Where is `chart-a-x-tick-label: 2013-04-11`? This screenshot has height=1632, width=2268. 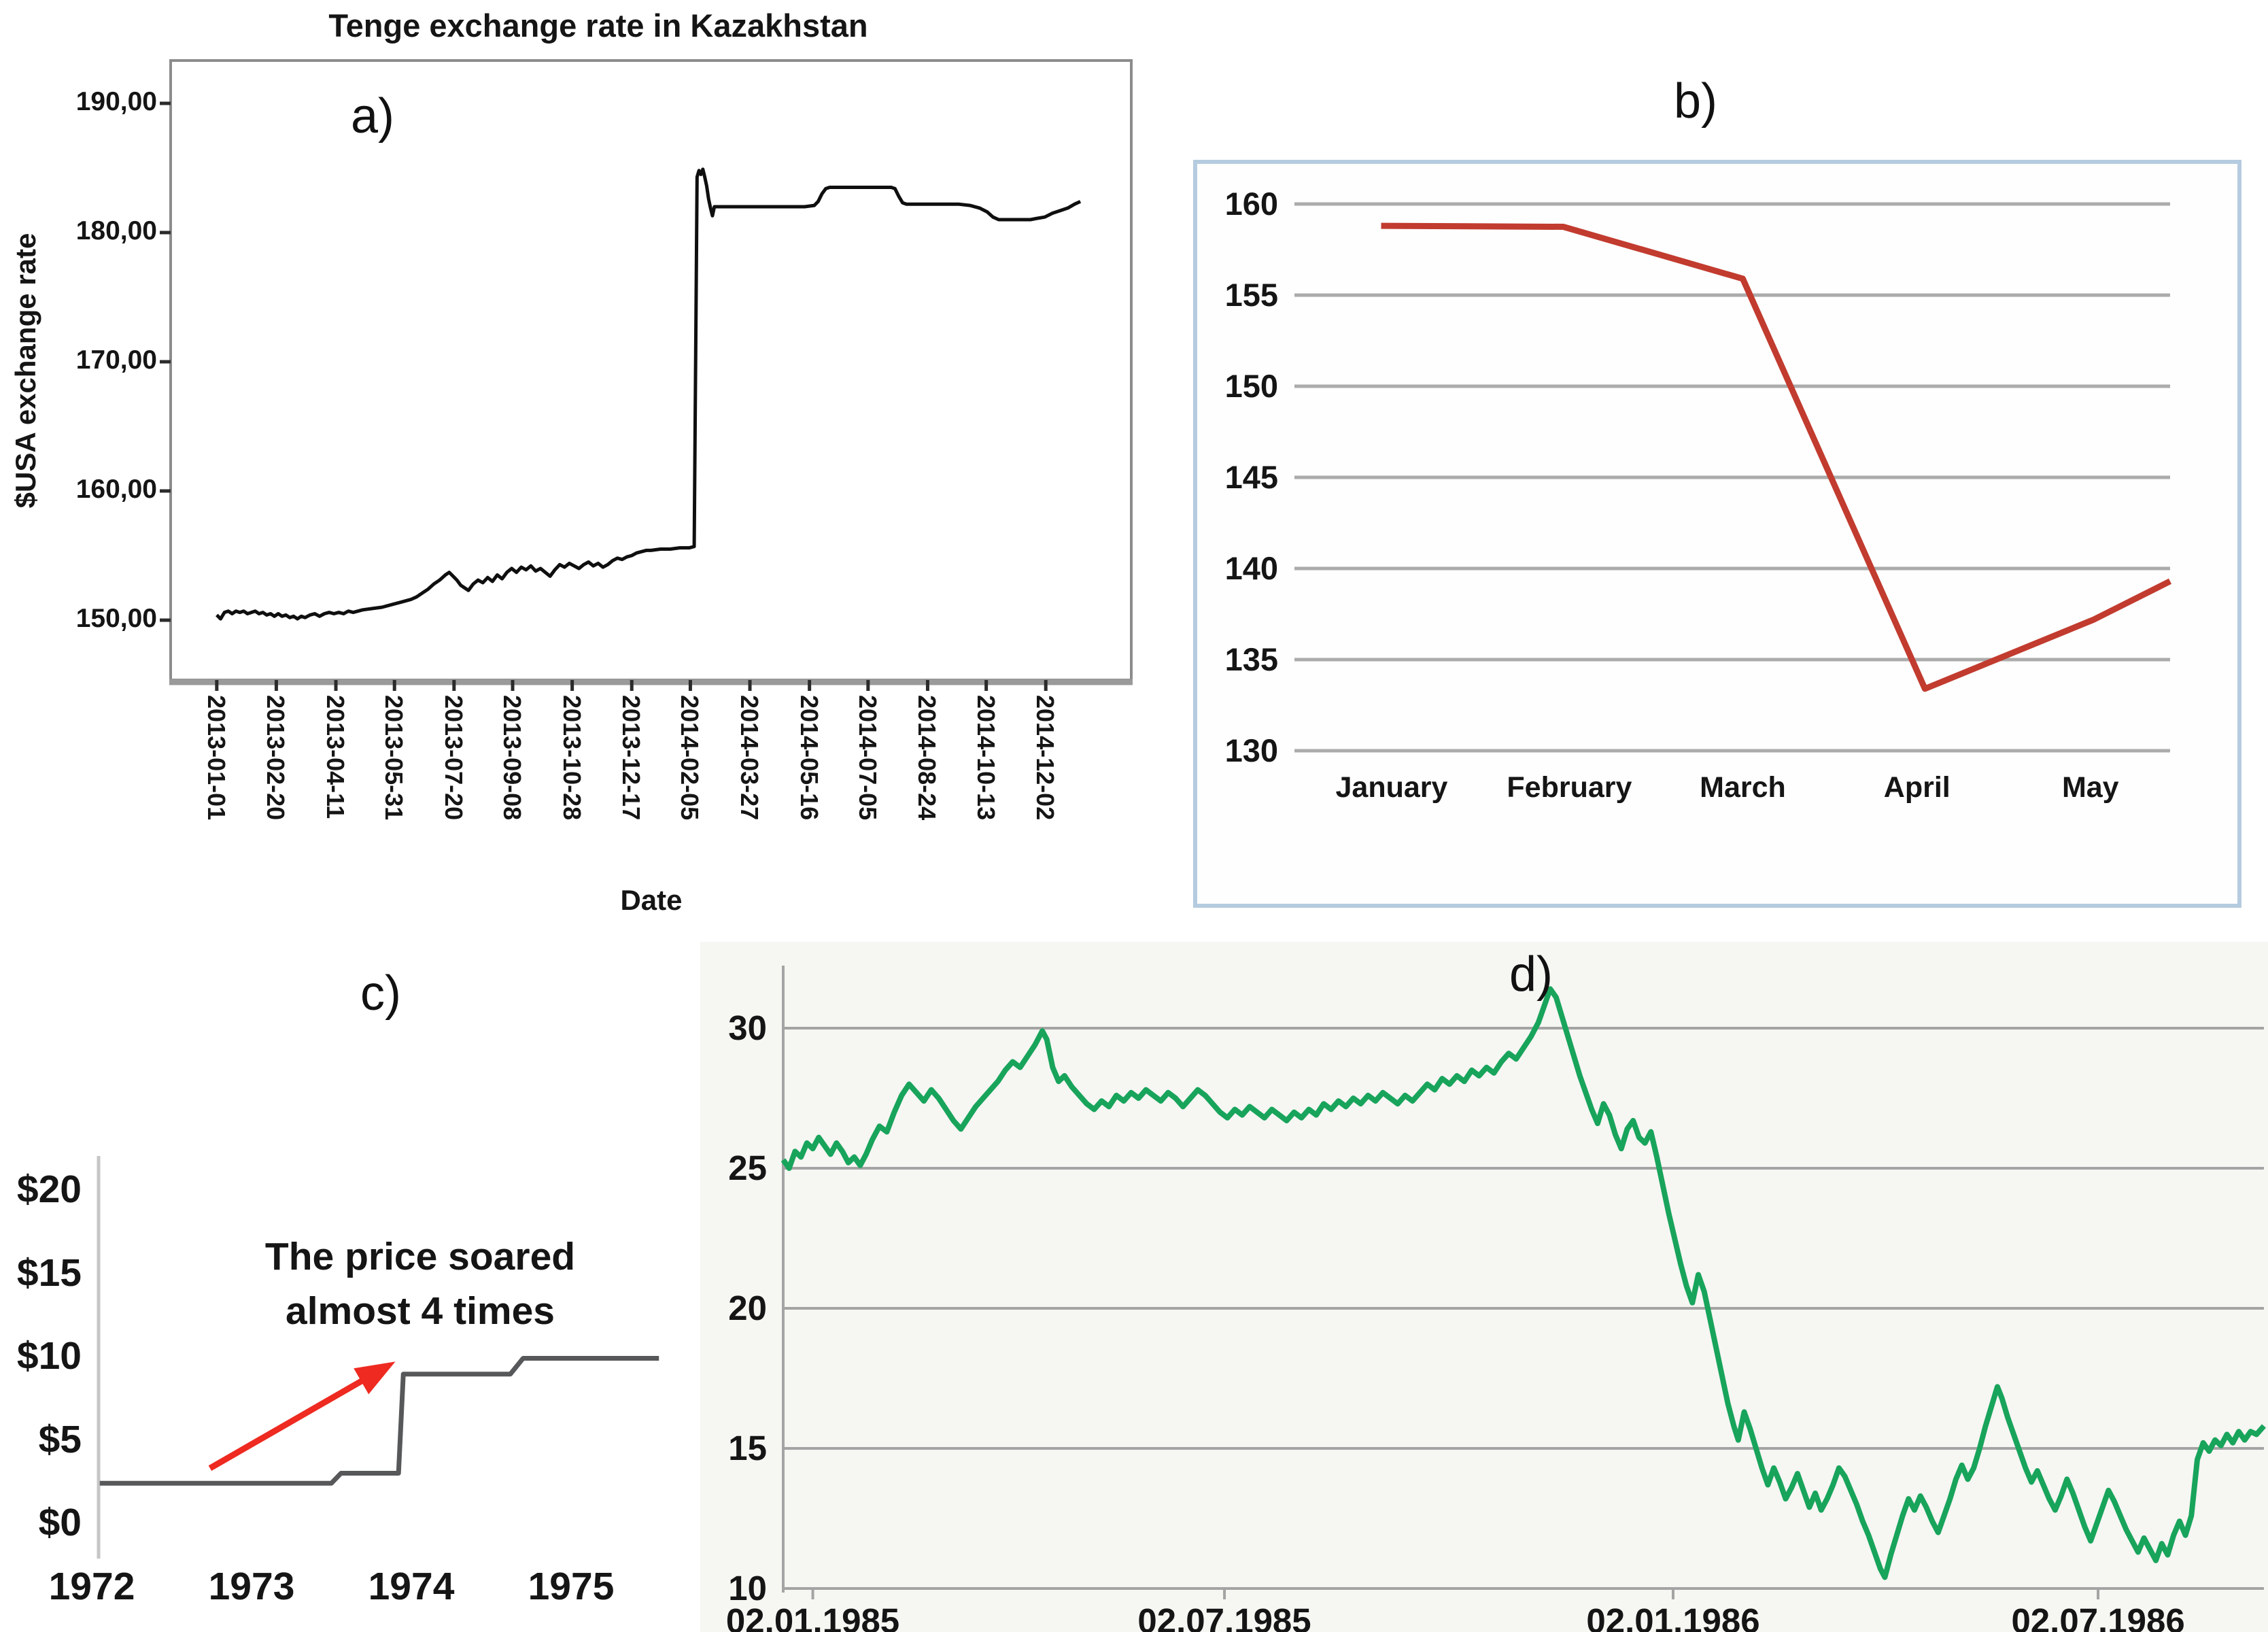
chart-a-x-tick-label: 2013-04-11 is located at coordinates (336, 757).